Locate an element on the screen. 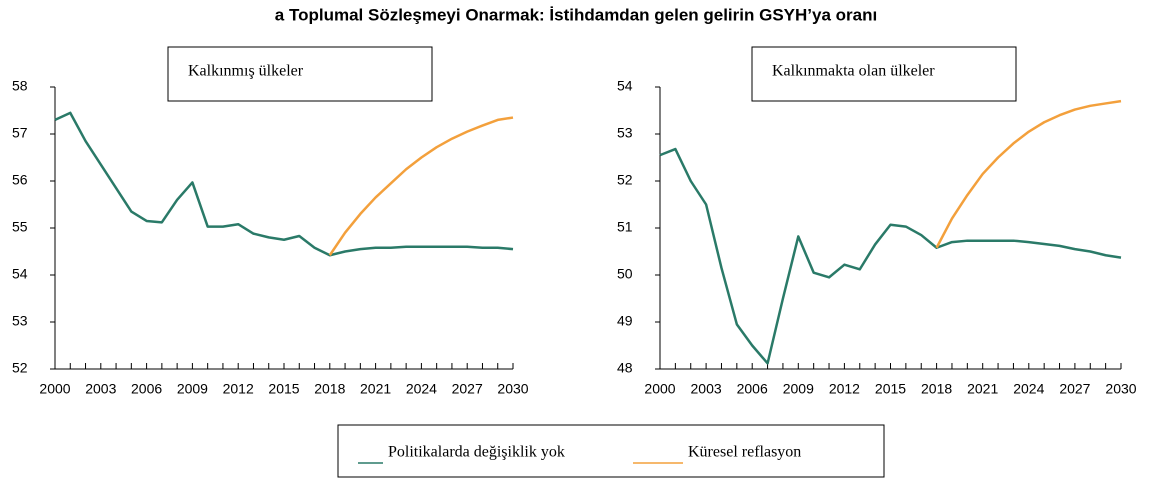 The width and height of the screenshot is (1153, 485). legend-label: Küresel reflasyon is located at coordinates (744, 452).